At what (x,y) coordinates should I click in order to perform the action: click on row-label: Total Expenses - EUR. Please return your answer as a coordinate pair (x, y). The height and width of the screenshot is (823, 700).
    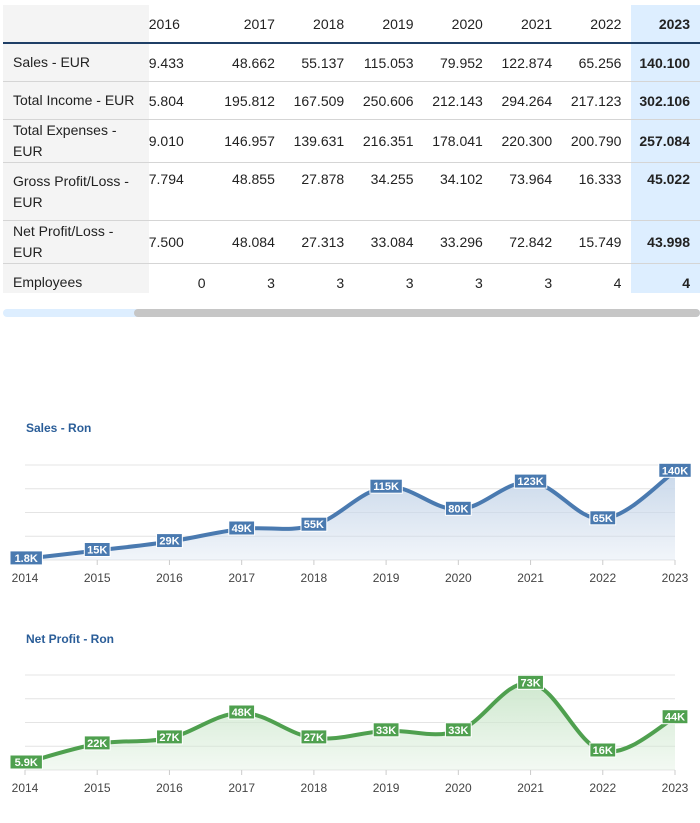
    Looking at the image, I should click on (76, 141).